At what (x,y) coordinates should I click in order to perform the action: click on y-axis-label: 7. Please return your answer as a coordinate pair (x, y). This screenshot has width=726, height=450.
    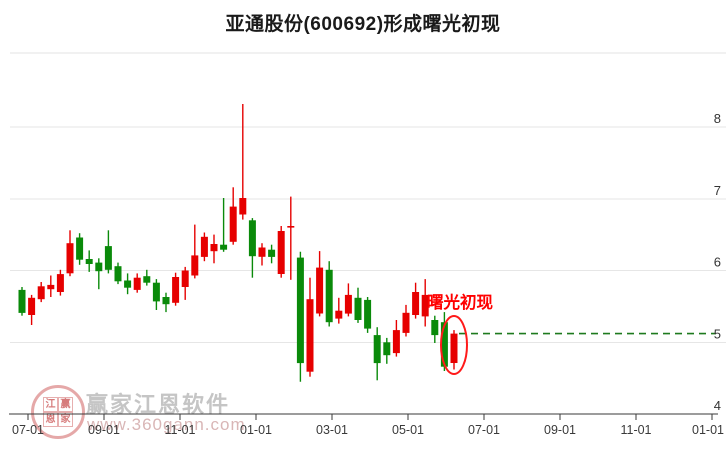
    Looking at the image, I should click on (717, 190).